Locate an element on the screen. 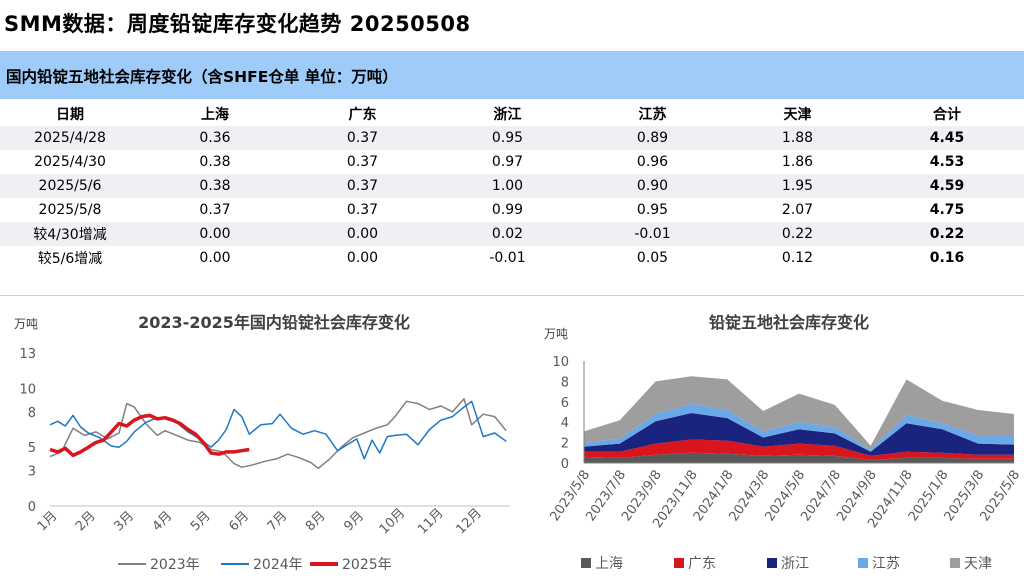  table-title: 国内铅锭五地社会库存变化（含SHFE仓单 单位：万吨） is located at coordinates (202, 77).